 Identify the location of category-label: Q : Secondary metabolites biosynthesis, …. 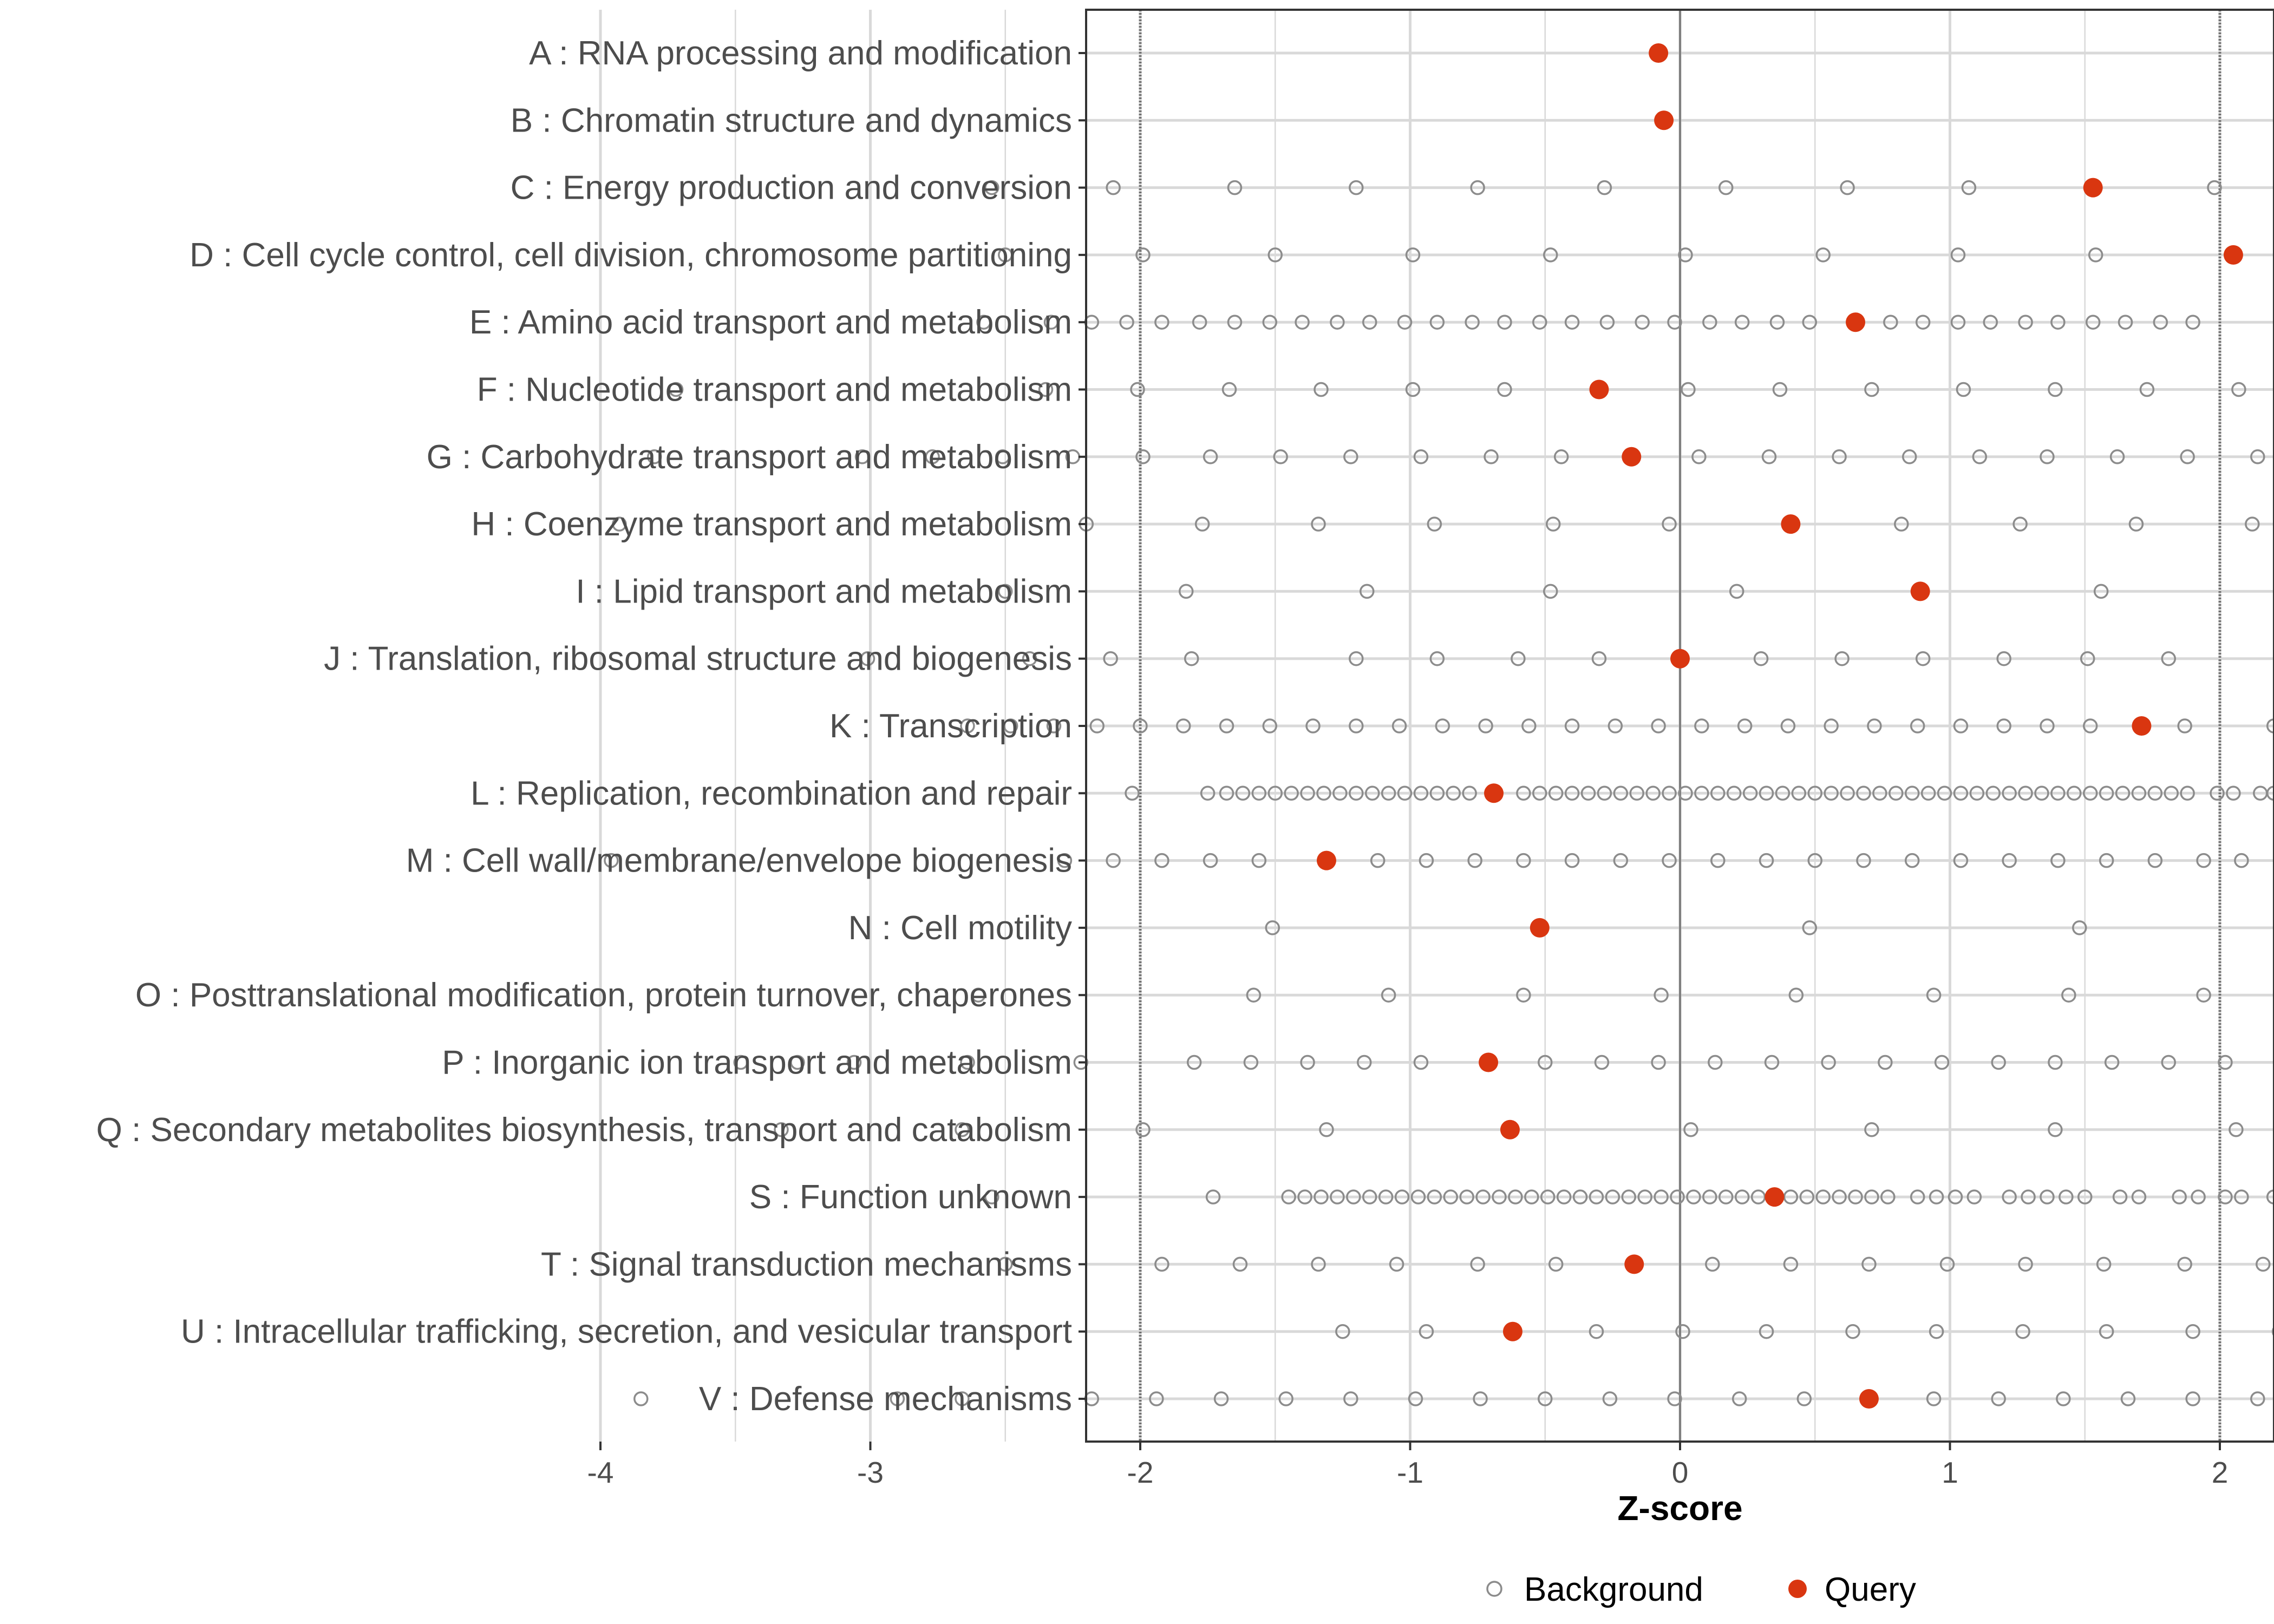
(584, 1130).